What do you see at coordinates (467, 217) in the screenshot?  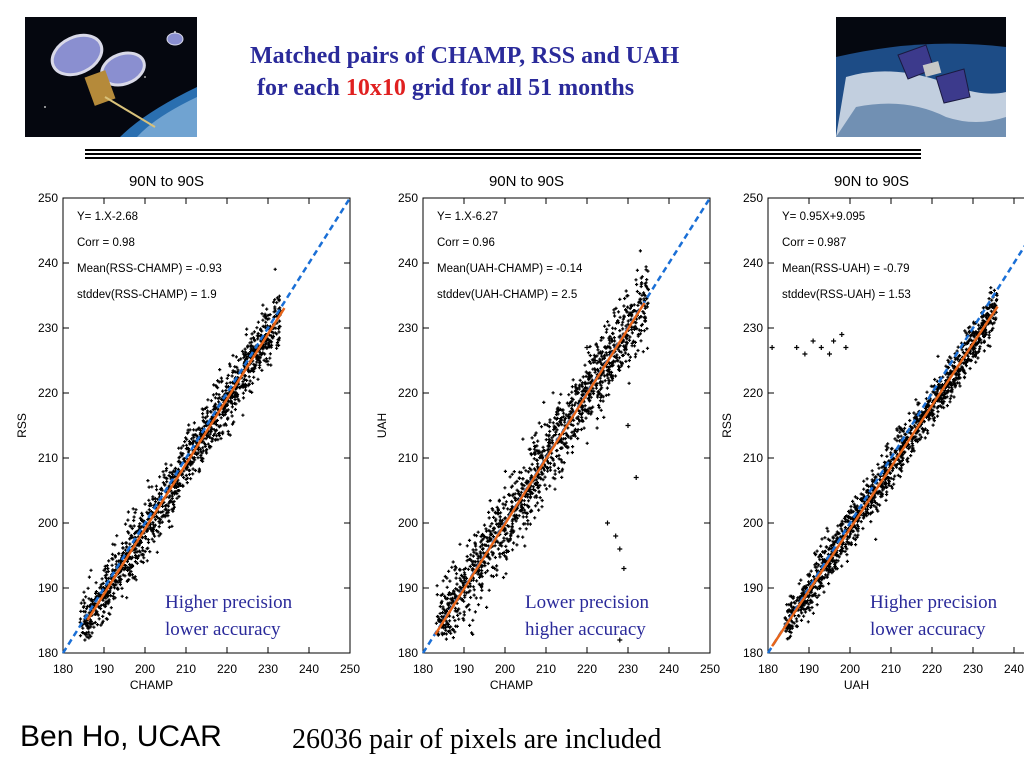 I see `stats-line: Y= 1.X-6.27` at bounding box center [467, 217].